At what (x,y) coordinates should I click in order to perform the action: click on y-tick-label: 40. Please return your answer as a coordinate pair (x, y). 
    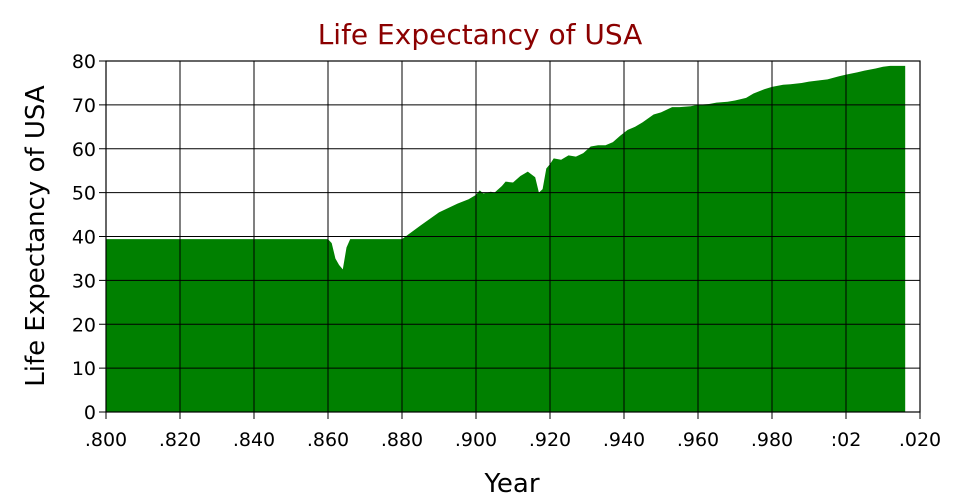
    Looking at the image, I should click on (84, 238).